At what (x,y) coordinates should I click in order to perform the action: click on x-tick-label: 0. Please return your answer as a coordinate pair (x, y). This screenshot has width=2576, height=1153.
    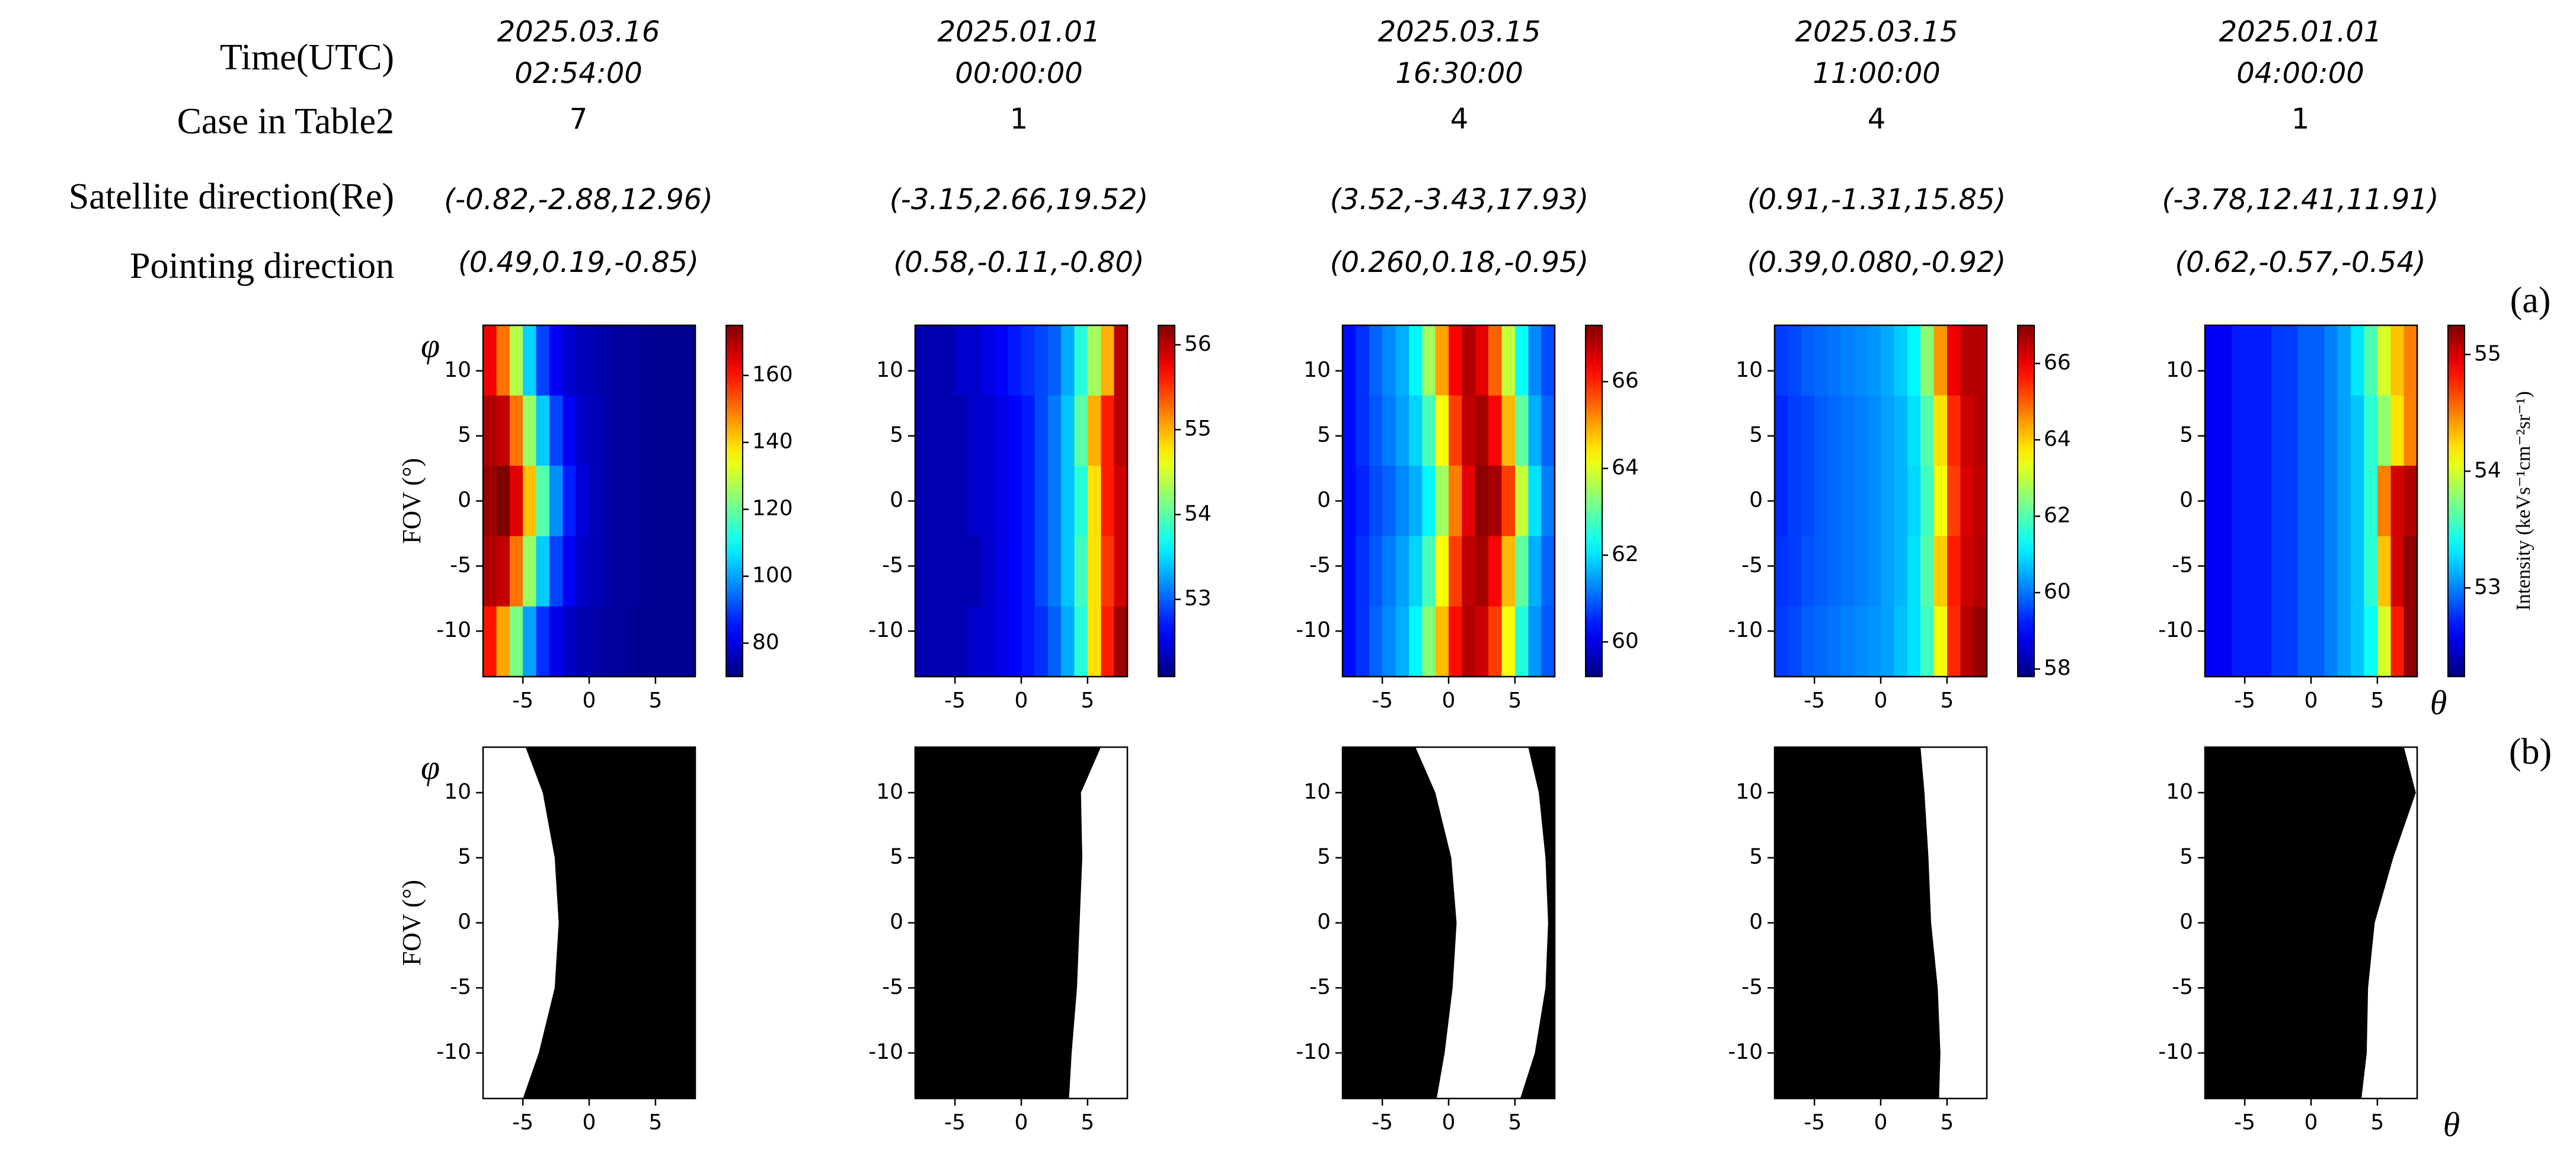
    Looking at the image, I should click on (1021, 1122).